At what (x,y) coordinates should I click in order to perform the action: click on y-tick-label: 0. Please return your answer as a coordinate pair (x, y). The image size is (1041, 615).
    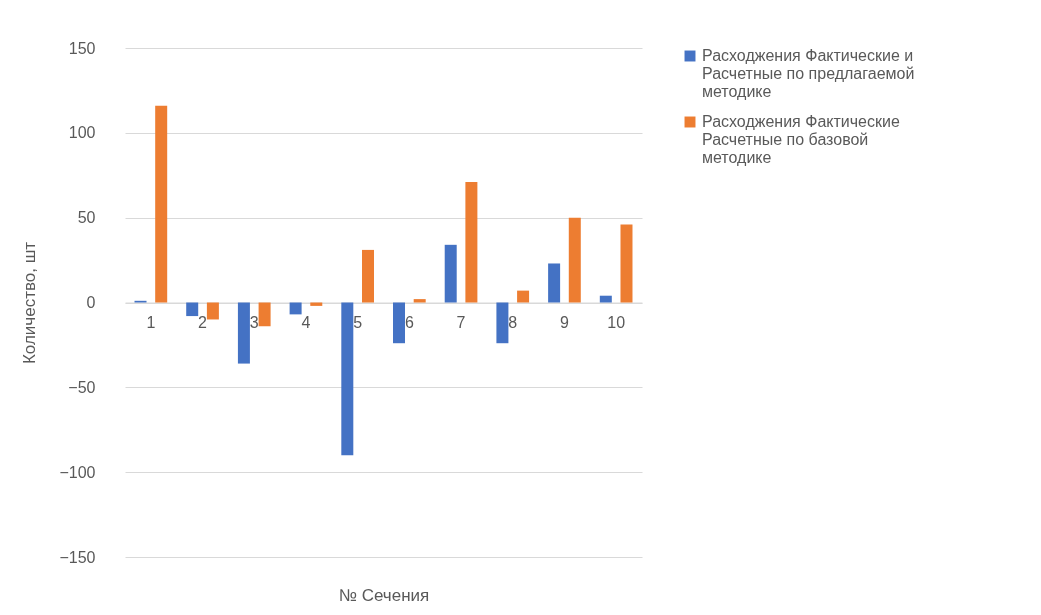
    Looking at the image, I should click on (91, 302).